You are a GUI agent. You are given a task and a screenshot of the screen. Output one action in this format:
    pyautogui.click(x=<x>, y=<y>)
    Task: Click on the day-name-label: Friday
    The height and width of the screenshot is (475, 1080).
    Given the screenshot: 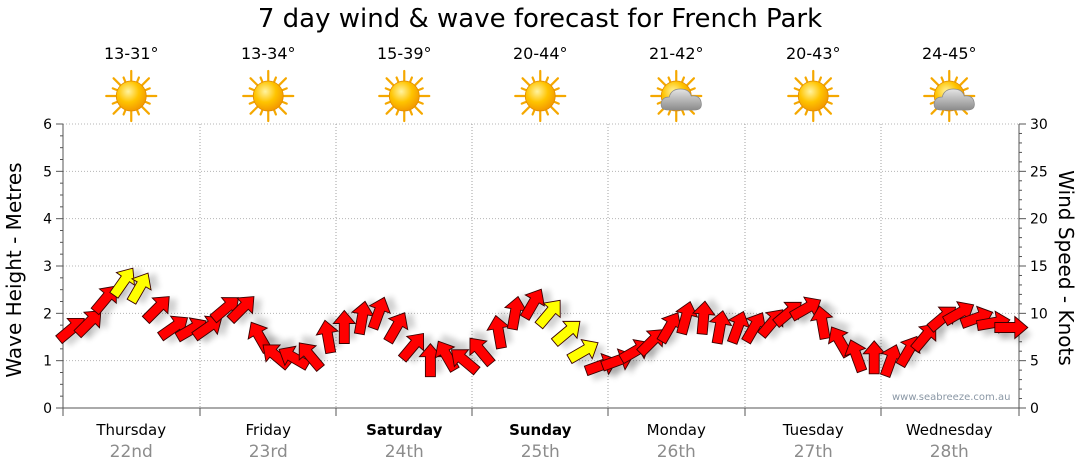 What is the action you would take?
    pyautogui.click(x=268, y=430)
    